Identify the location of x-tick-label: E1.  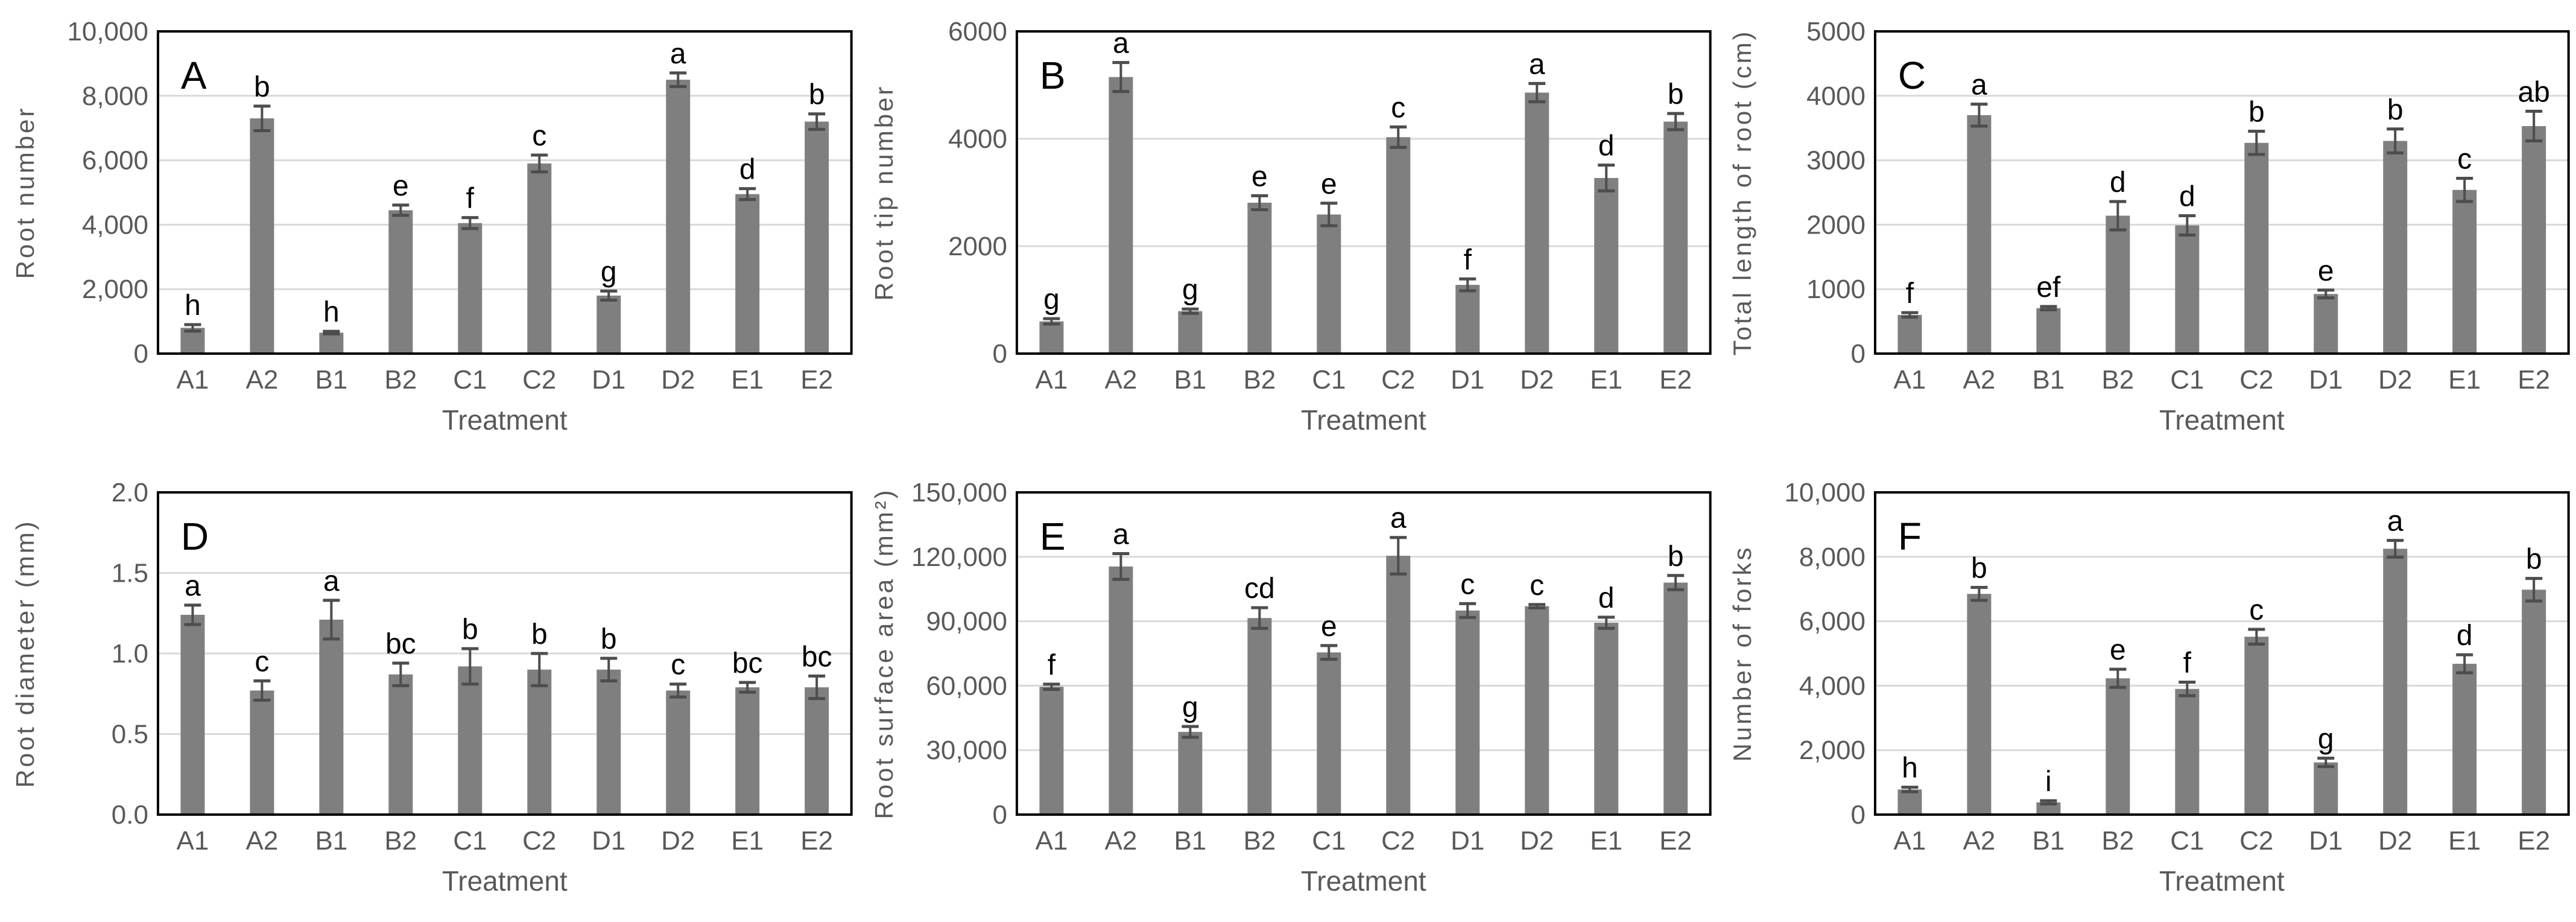
(2465, 841).